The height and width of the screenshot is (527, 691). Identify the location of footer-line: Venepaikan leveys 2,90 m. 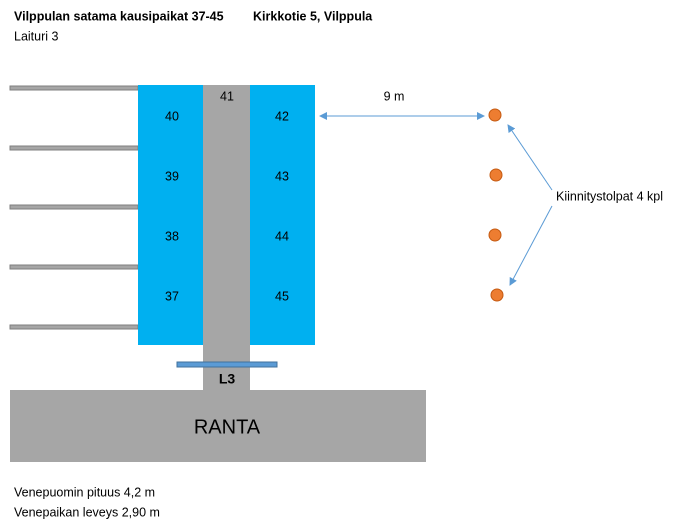
(87, 512).